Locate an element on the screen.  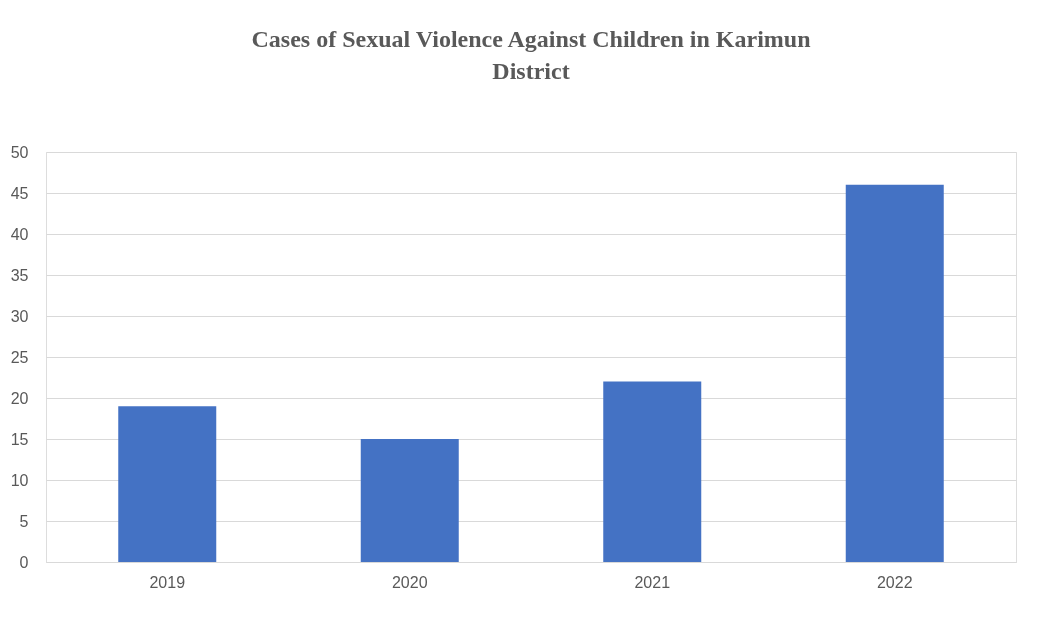
y-tick-label: 5 is located at coordinates (24, 521).